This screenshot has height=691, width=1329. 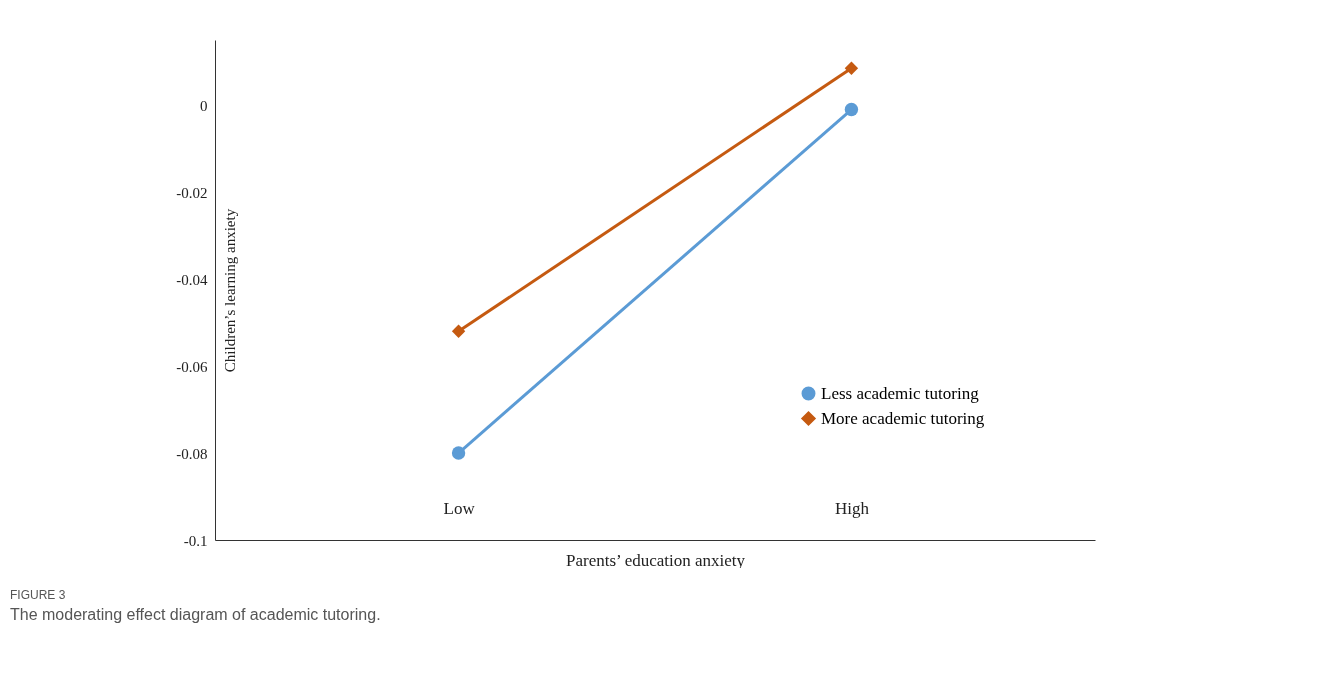 What do you see at coordinates (903, 418) in the screenshot?
I see `legend-label: More academic tutoring` at bounding box center [903, 418].